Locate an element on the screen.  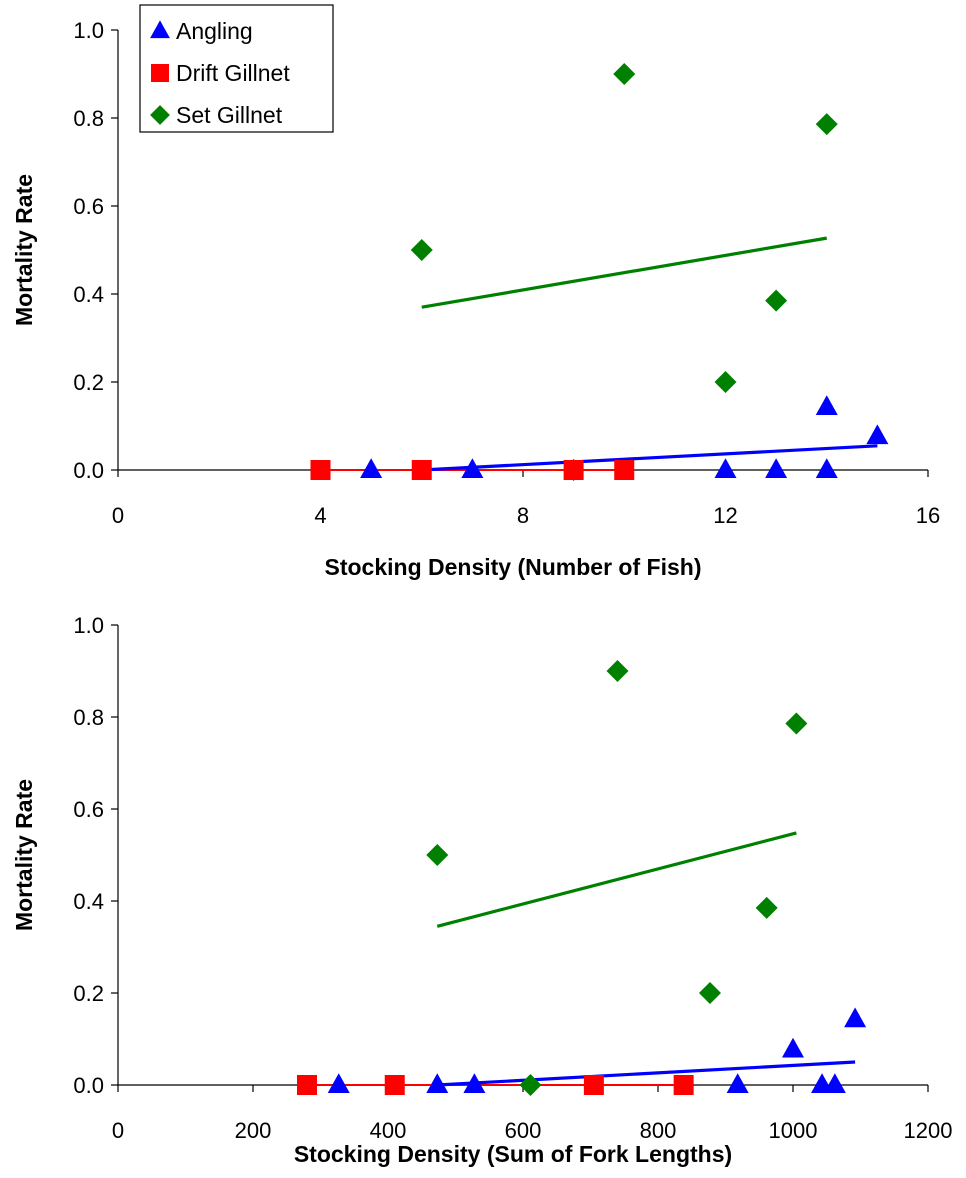
legend: Angling Drift Gillnet Set Gillnet is located at coordinates (236, 68).